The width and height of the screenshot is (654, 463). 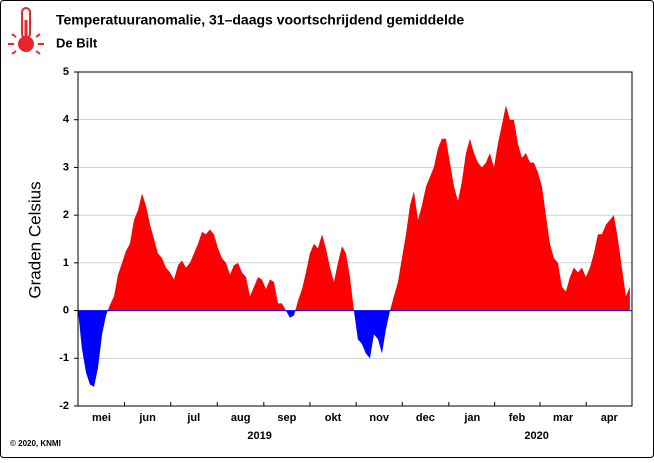 I want to click on x-tick-label: dec, so click(x=425, y=418).